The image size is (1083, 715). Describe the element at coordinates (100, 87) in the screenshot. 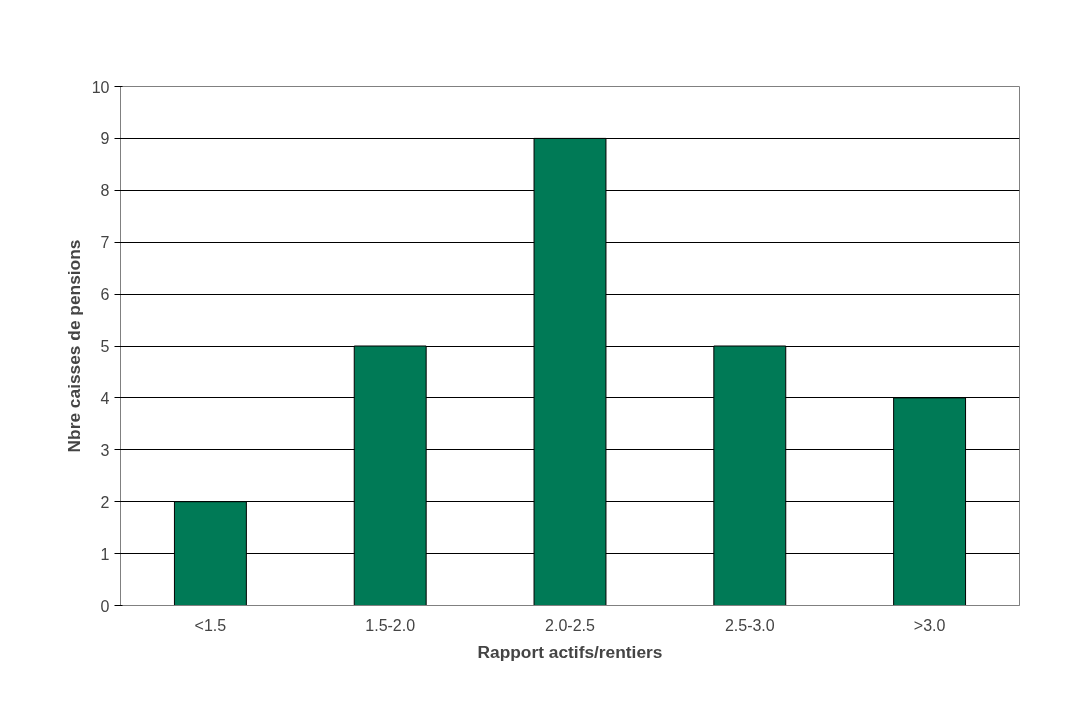

I see `y-tick-label: 10` at that location.